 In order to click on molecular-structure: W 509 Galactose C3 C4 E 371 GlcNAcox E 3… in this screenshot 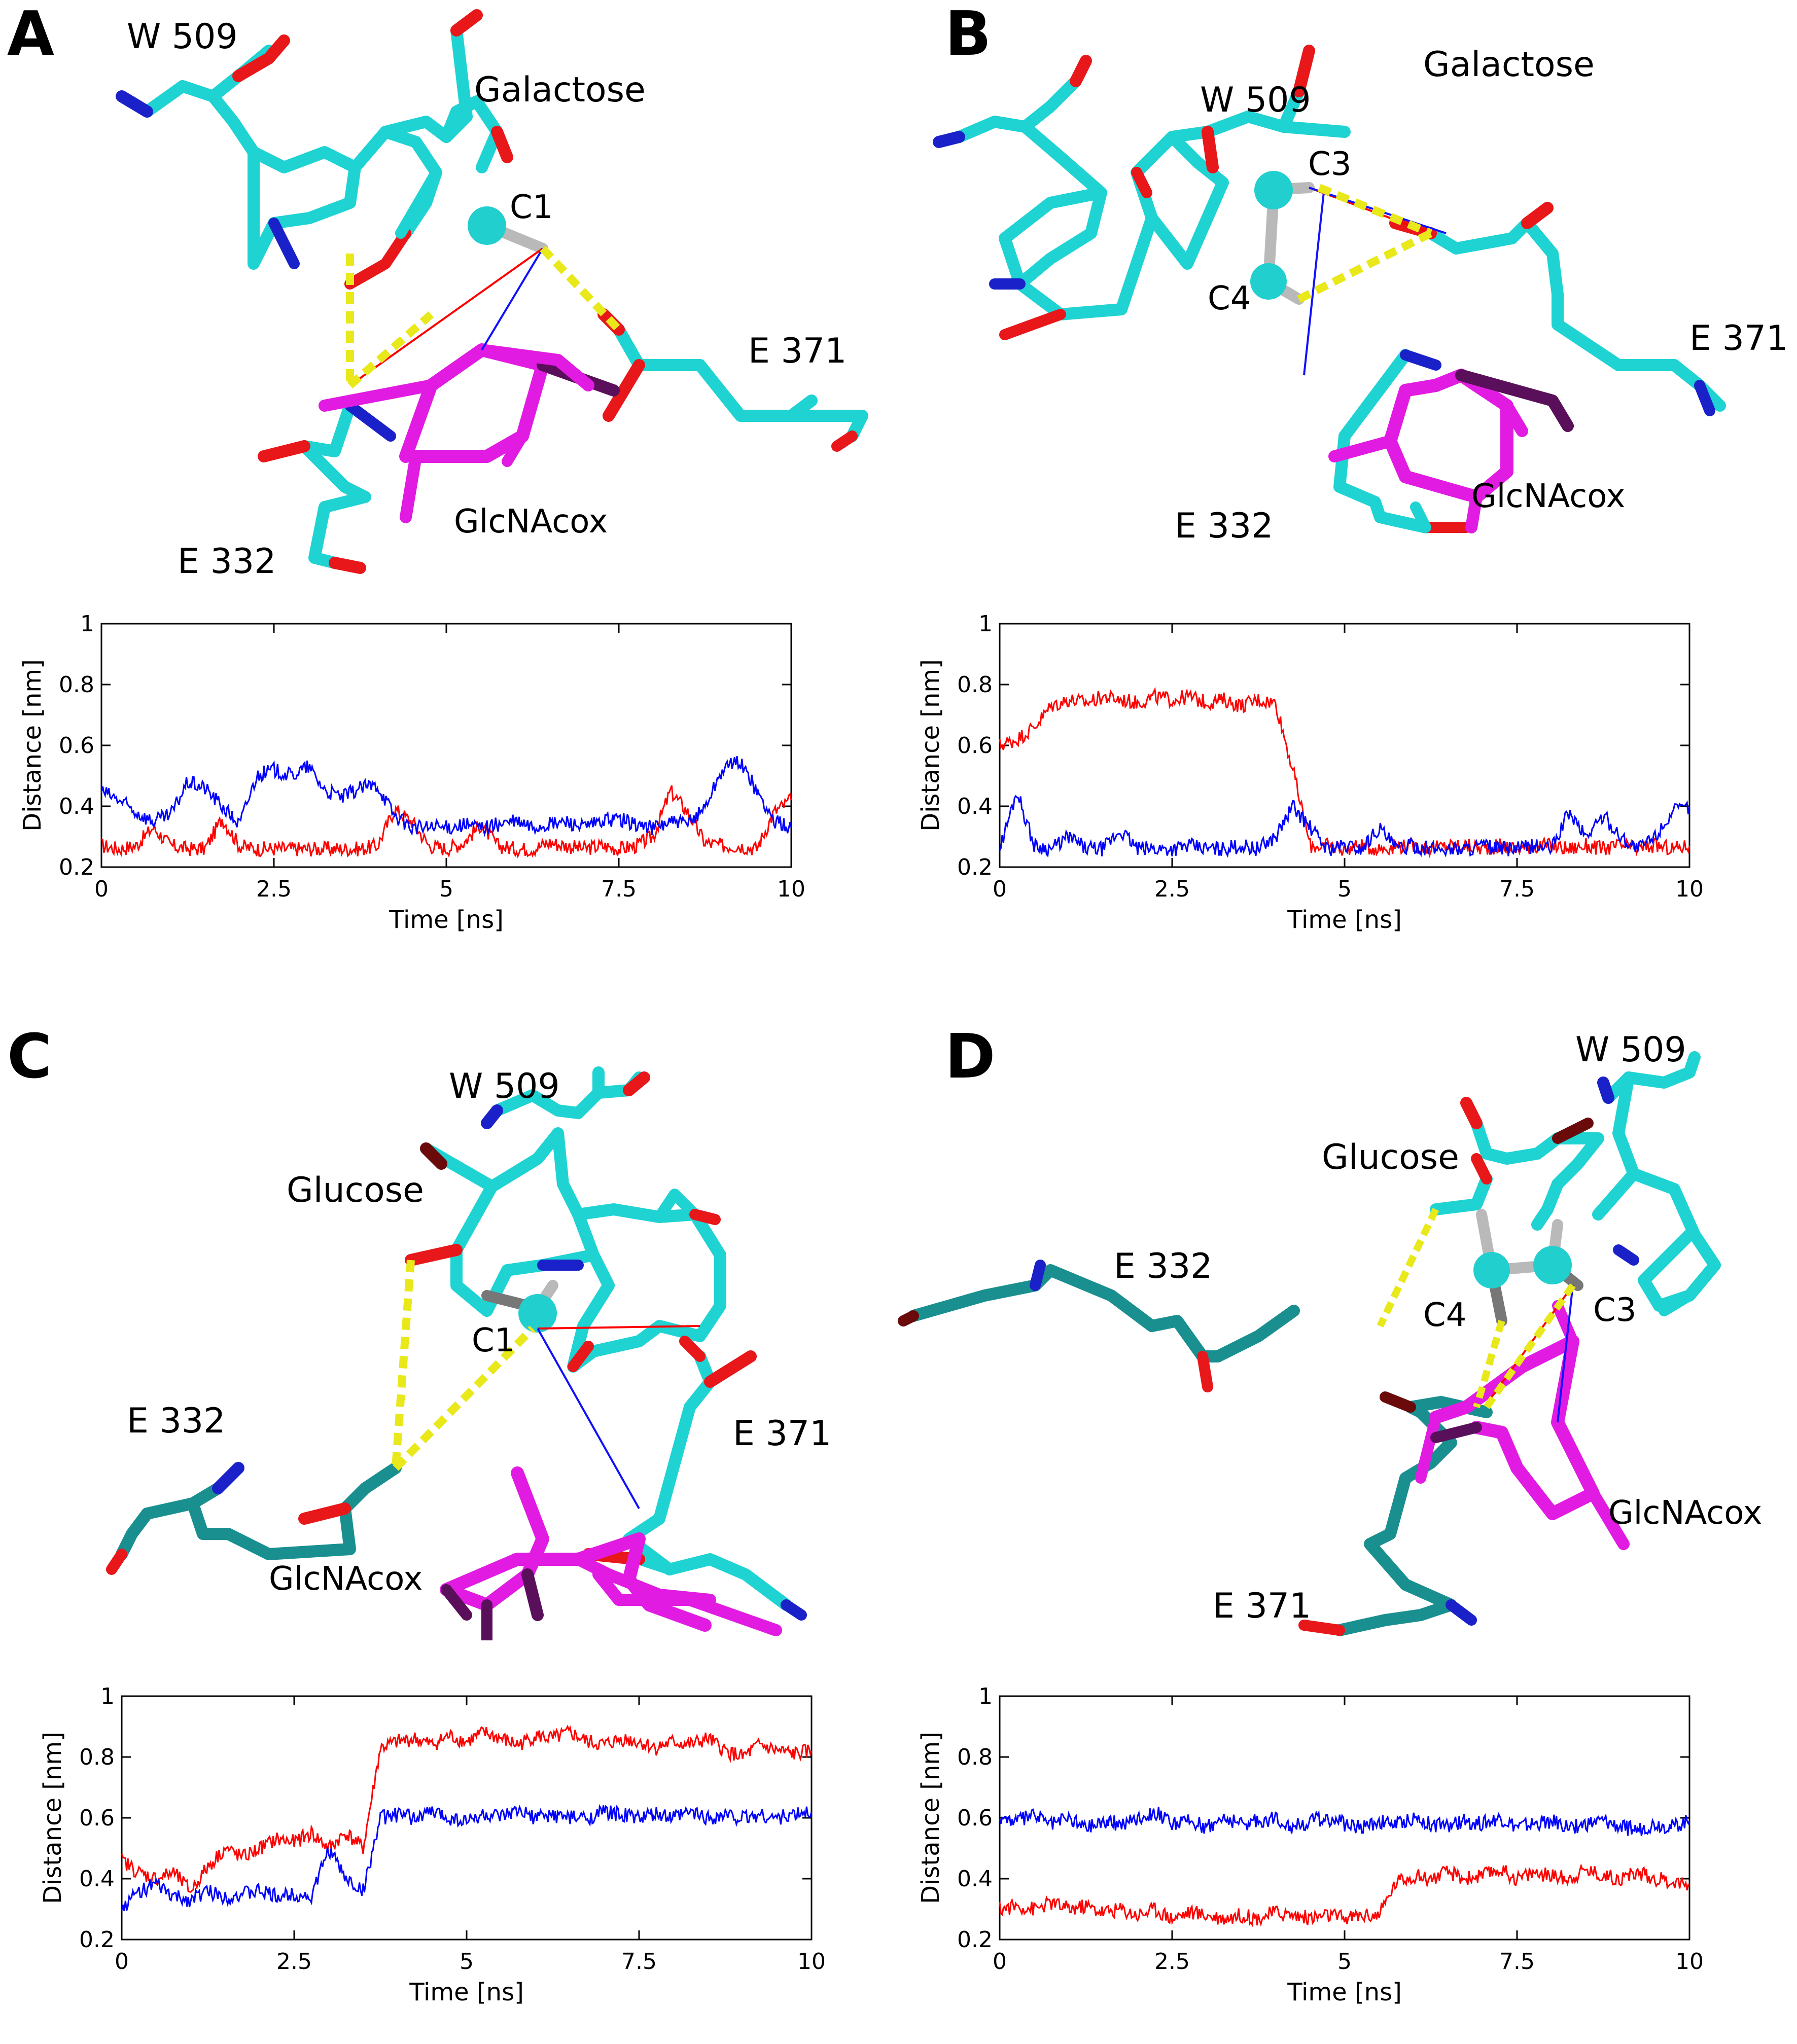, I will do `click(1360, 295)`.